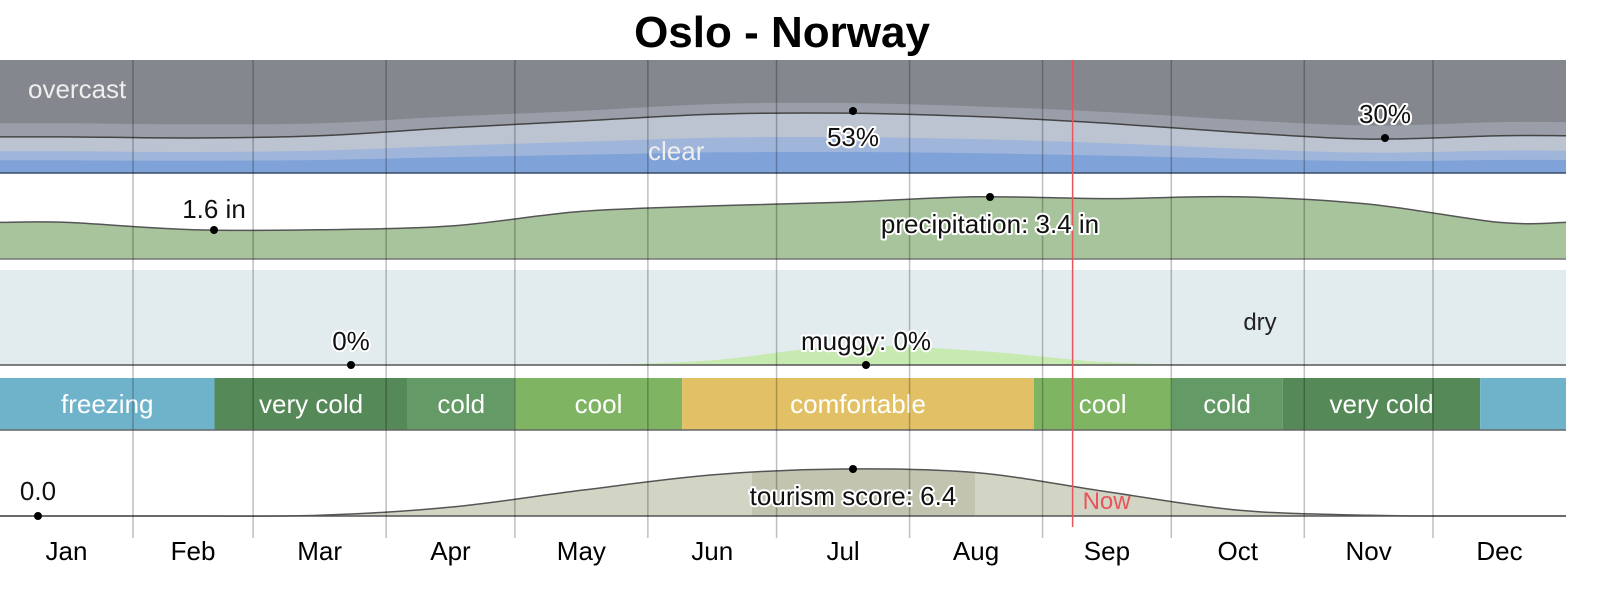 This screenshot has height=600, width=1604. What do you see at coordinates (193, 551) in the screenshot?
I see `month-label: Feb` at bounding box center [193, 551].